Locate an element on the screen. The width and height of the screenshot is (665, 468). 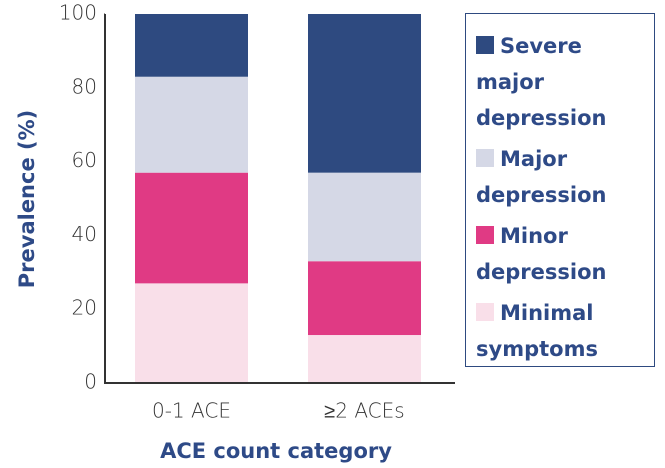
legend-entry: Minimal symptoms is located at coordinates (551, 331).